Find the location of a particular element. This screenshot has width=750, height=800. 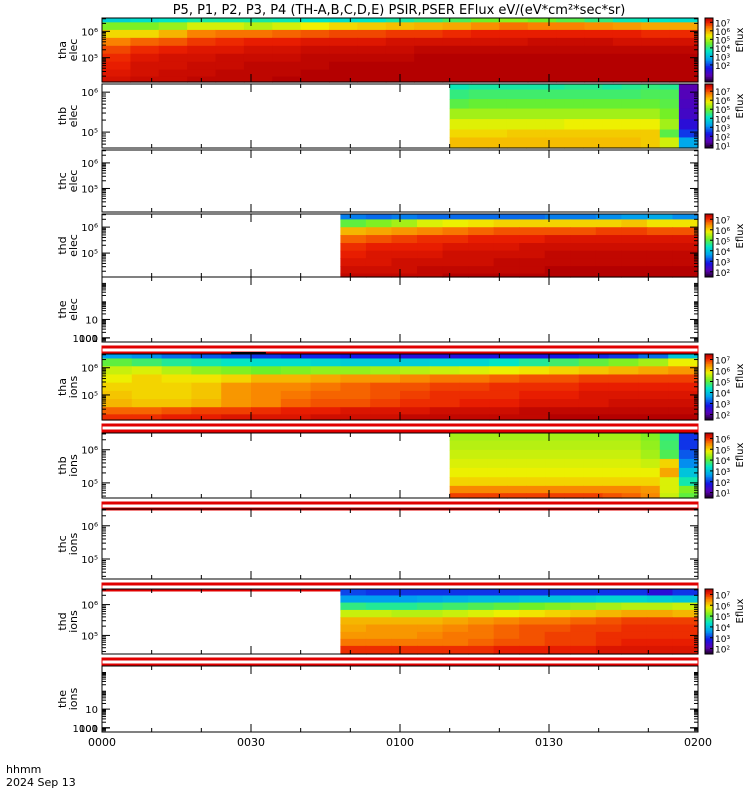

panel-label-probe: thd is located at coordinates (62, 245).